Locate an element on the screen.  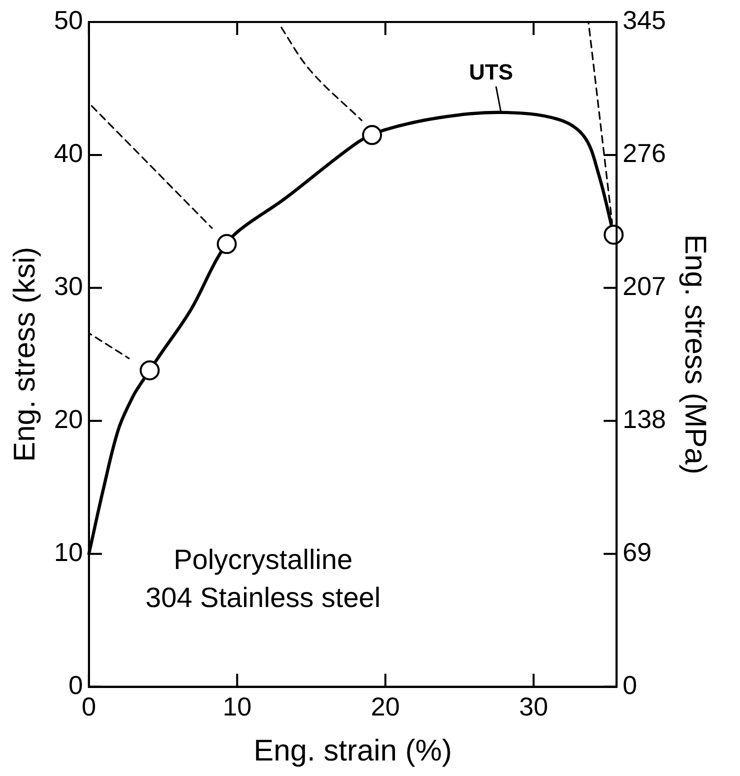
x-tick-label: 20 is located at coordinates (385, 707).